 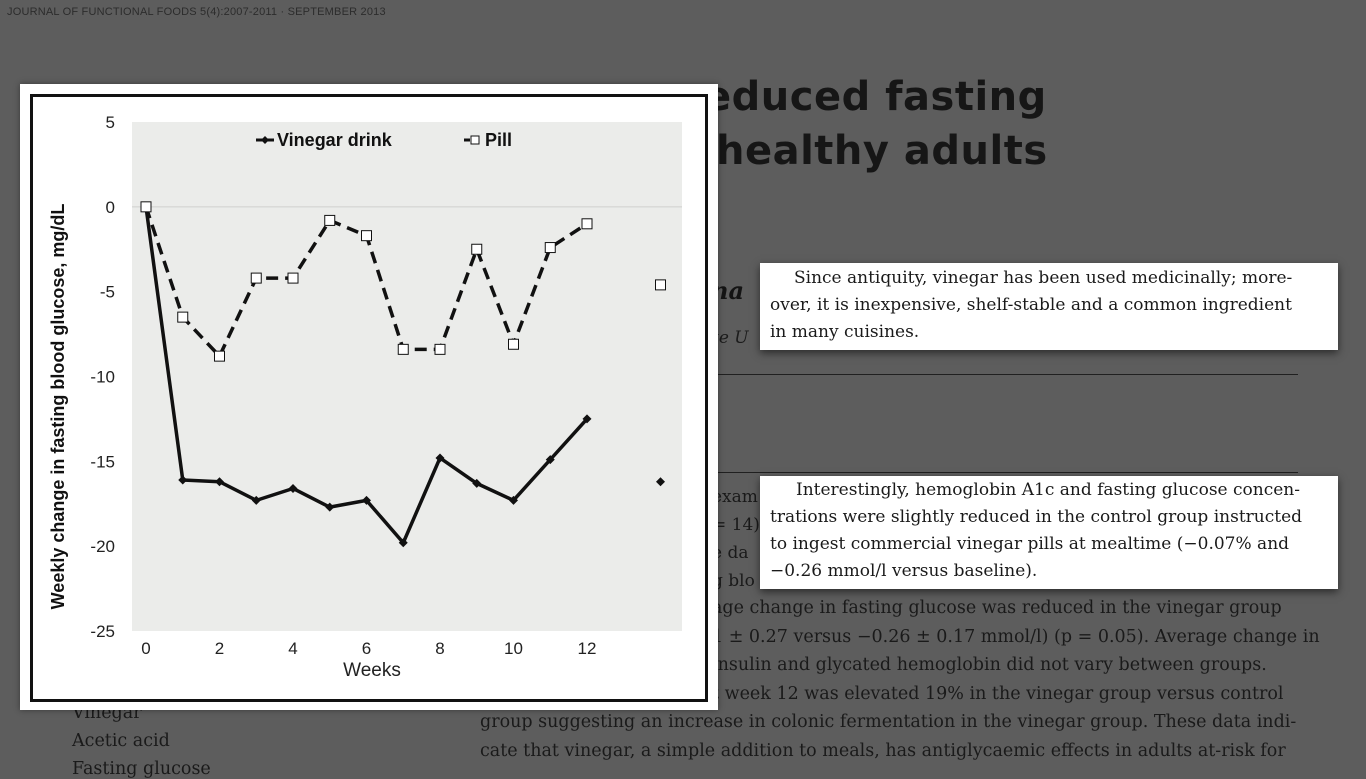 I want to click on title-line-1: educed fasting, so click(x=875, y=97).